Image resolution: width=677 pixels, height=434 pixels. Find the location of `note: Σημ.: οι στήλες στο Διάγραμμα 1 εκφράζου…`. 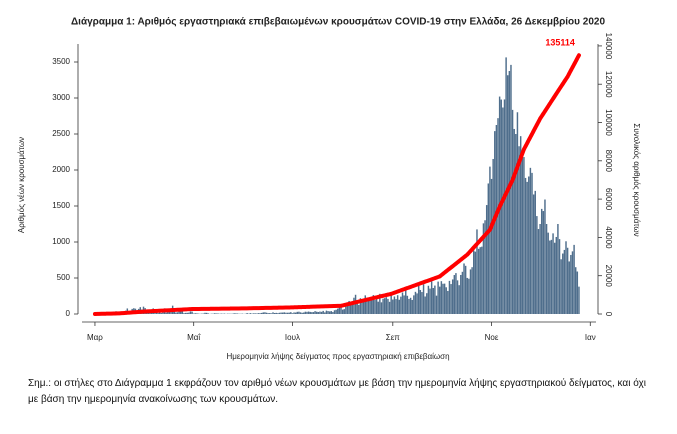

note: Σημ.: οι στήλες στο Διάγραμμα 1 εκφράζου… is located at coordinates (337, 391).